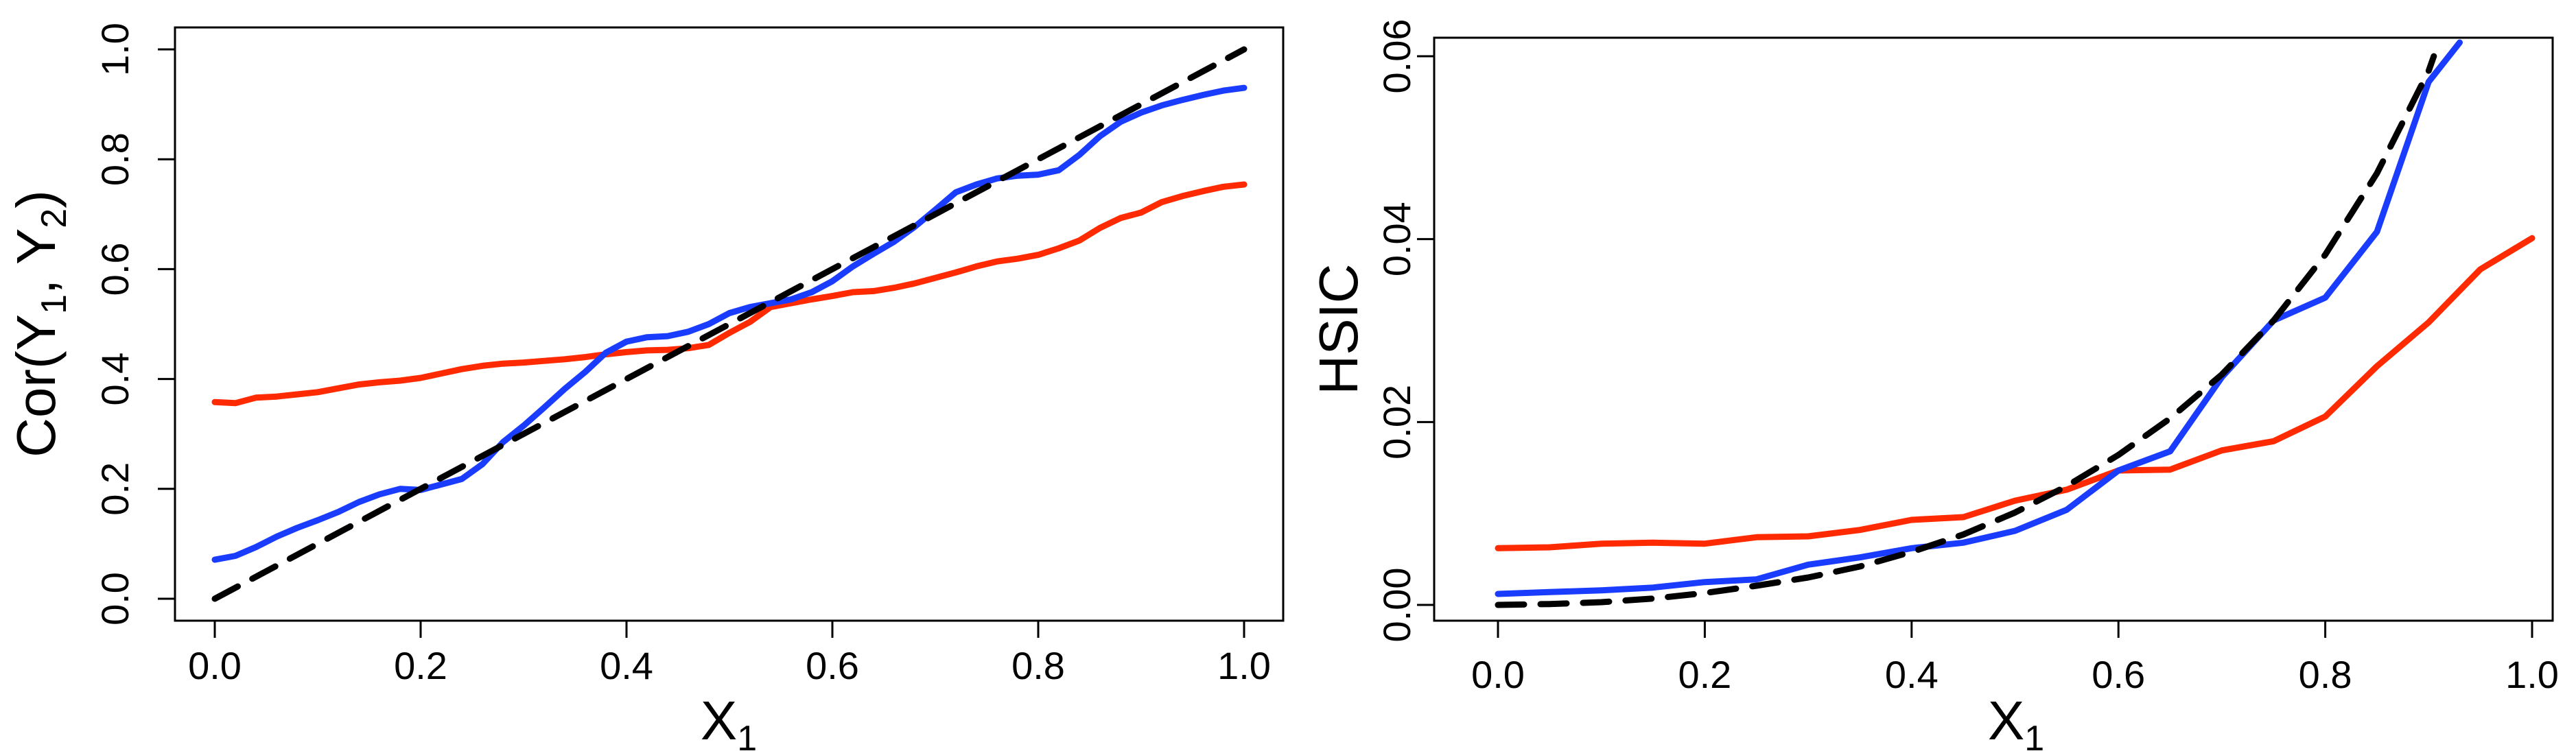 The image size is (2576, 751). What do you see at coordinates (39, 323) in the screenshot?
I see `y-axis-title: Cor(Y1, Y2)` at bounding box center [39, 323].